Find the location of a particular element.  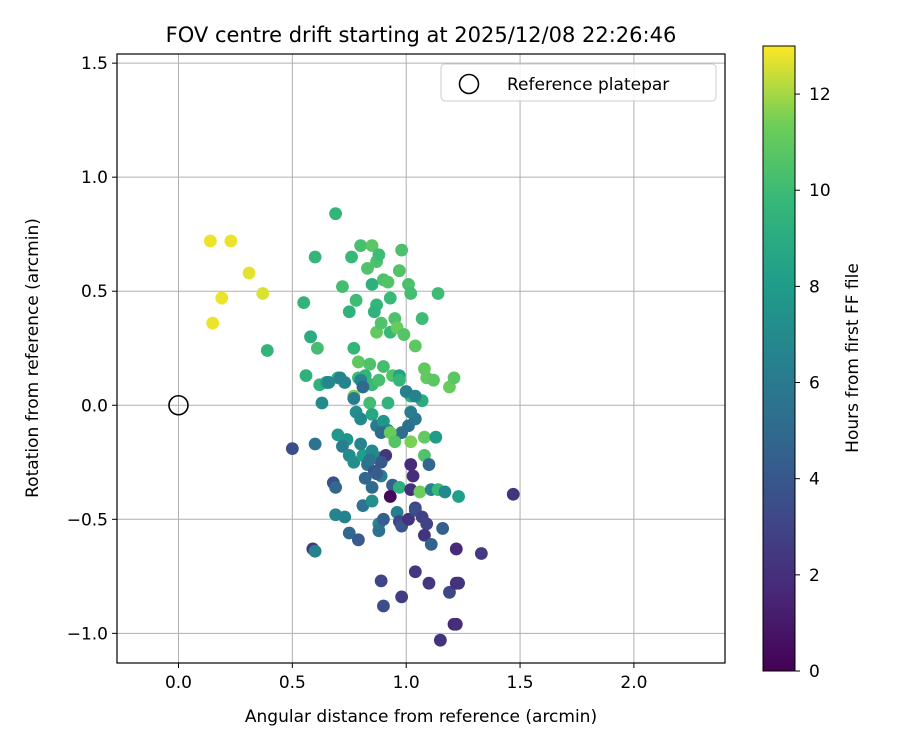

y-tick-label: 1.5 is located at coordinates (94, 64).